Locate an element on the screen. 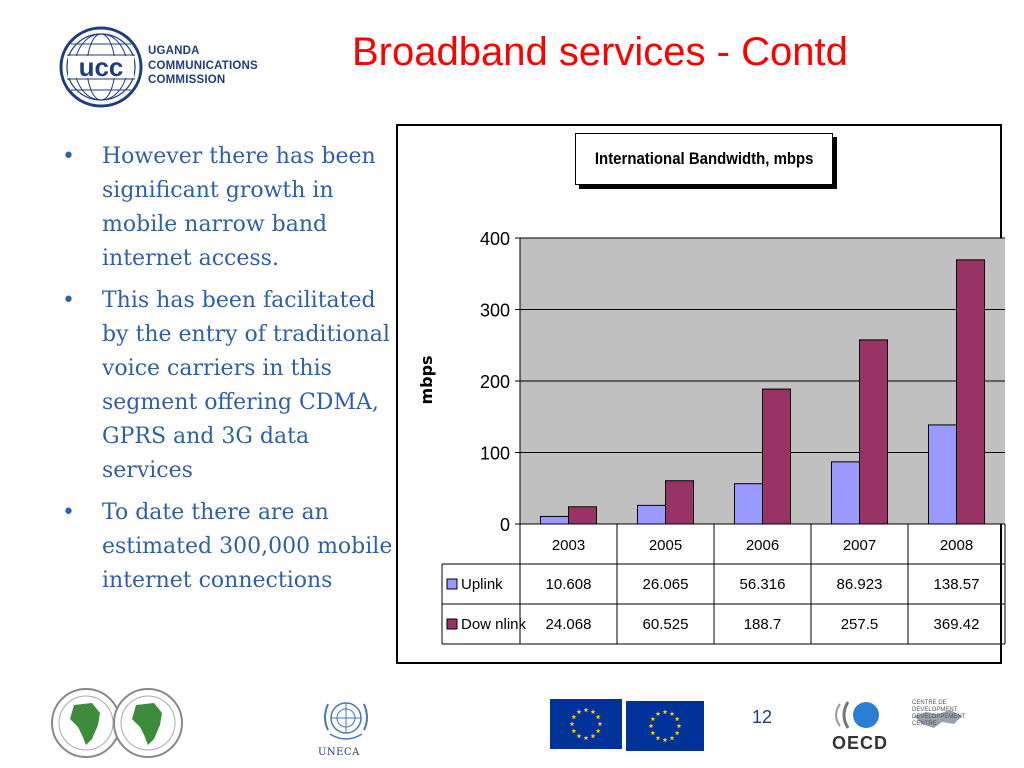 Image resolution: width=1024 pixels, height=768 pixels. eu-flag-icon is located at coordinates (627, 725).